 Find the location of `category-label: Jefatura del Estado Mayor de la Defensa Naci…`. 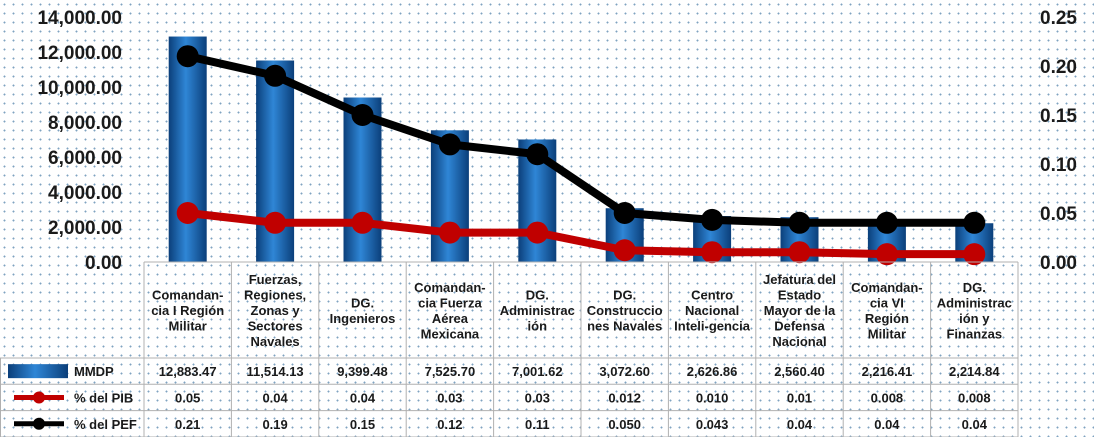

category-label: Jefatura del Estado Mayor de la Defensa Naci… is located at coordinates (799, 310).